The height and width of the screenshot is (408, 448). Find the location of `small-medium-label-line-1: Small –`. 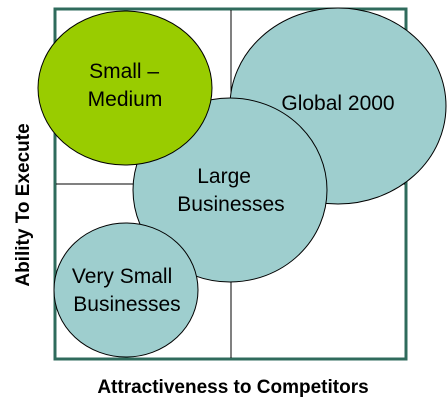

small-medium-label-line-1: Small – is located at coordinates (124, 71).